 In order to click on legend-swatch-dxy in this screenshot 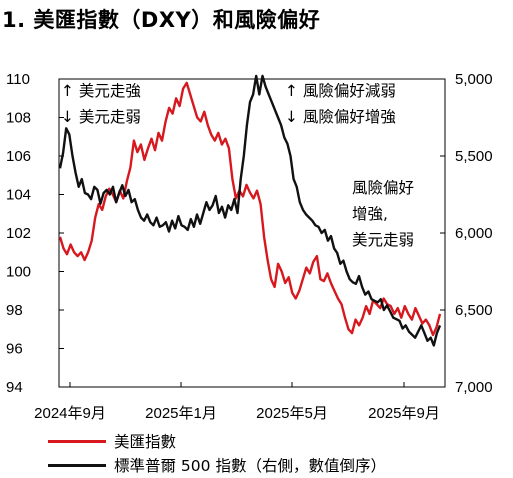, I will do `click(77, 441)`.